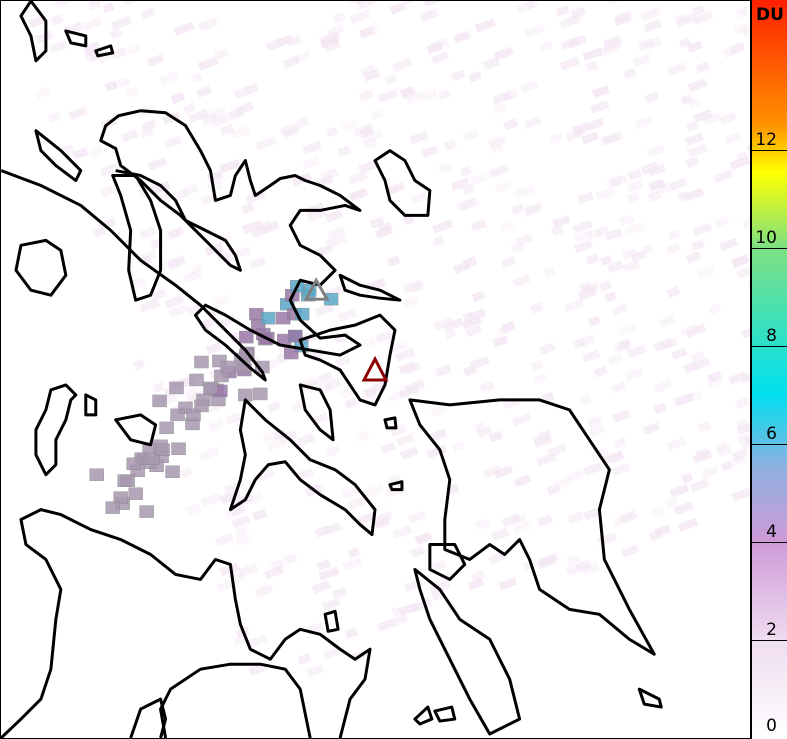  What do you see at coordinates (771, 630) in the screenshot?
I see `colorbar-tick-label: 2` at bounding box center [771, 630].